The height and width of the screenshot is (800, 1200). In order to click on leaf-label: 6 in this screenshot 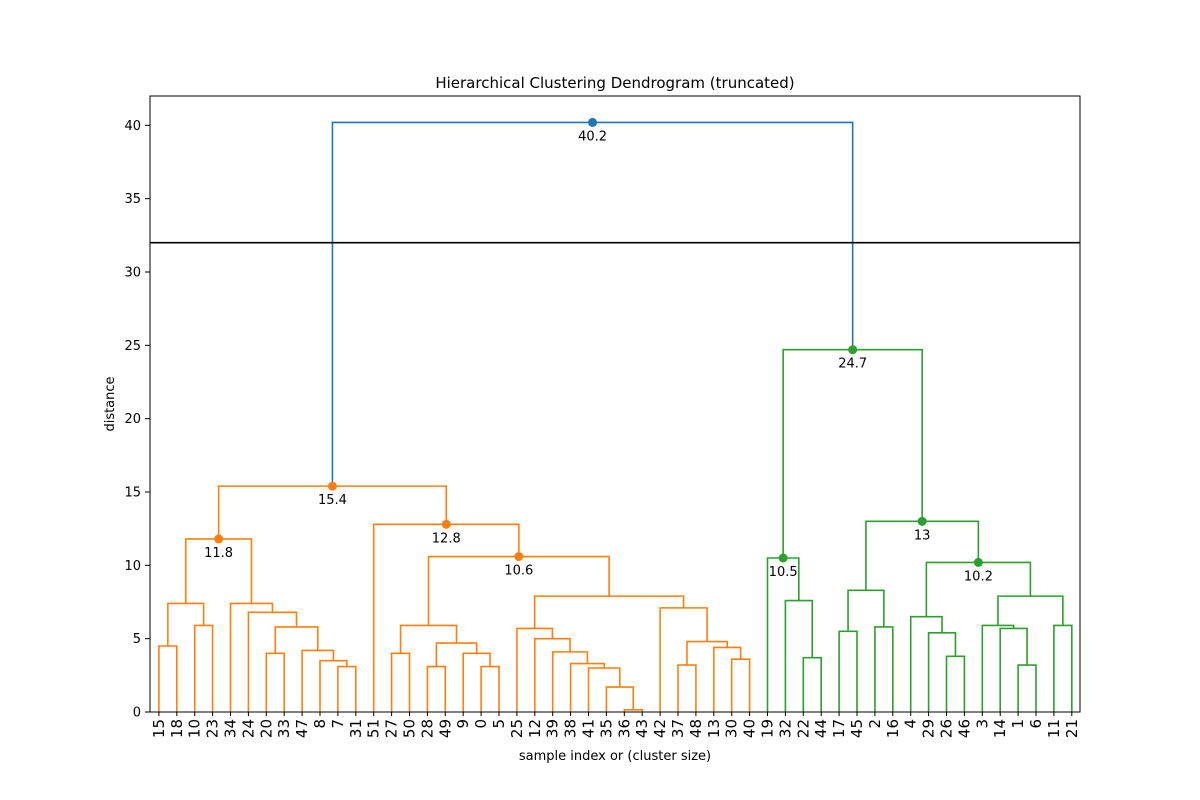, I will do `click(1036, 724)`.